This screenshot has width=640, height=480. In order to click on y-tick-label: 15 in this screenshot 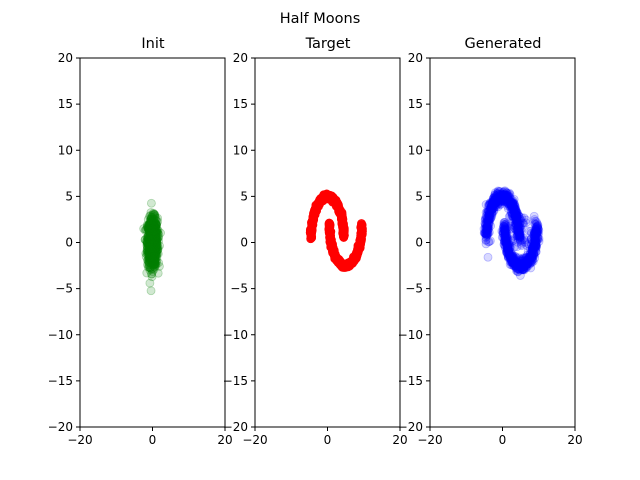, I will do `click(240, 104)`.